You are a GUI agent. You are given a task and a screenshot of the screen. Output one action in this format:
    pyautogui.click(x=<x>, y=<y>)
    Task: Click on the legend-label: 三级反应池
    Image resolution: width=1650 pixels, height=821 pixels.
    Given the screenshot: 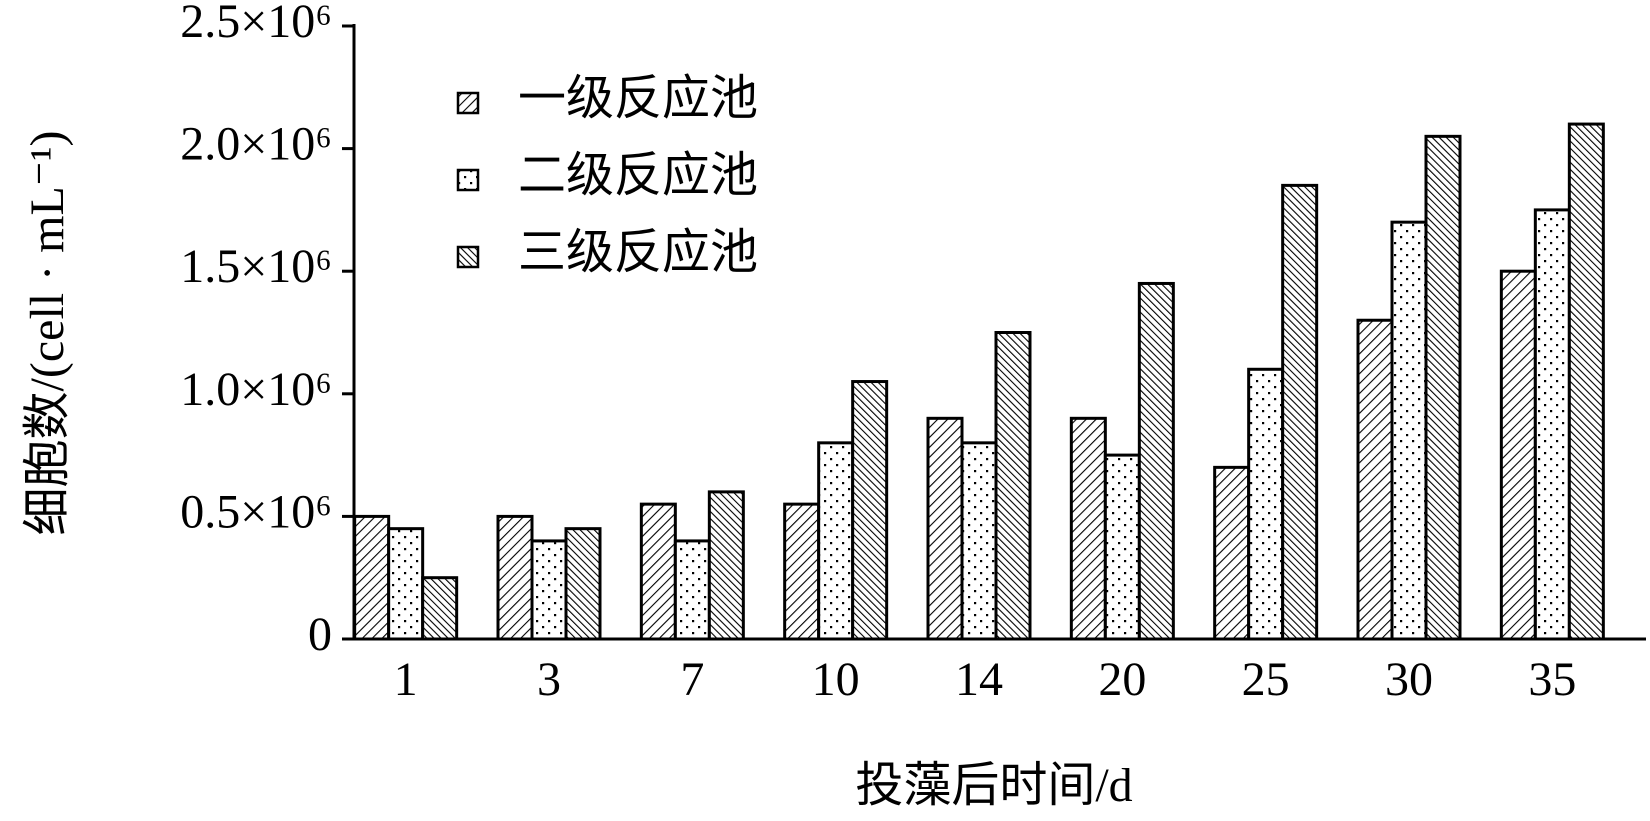 What is the action you would take?
    pyautogui.click(x=638, y=252)
    